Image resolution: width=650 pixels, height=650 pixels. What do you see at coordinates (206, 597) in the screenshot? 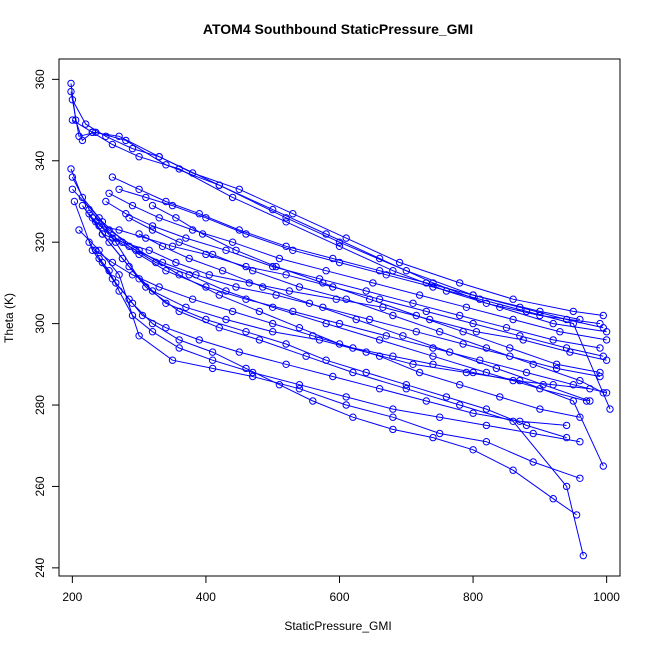
I see `x-tick-label: 400` at bounding box center [206, 597].